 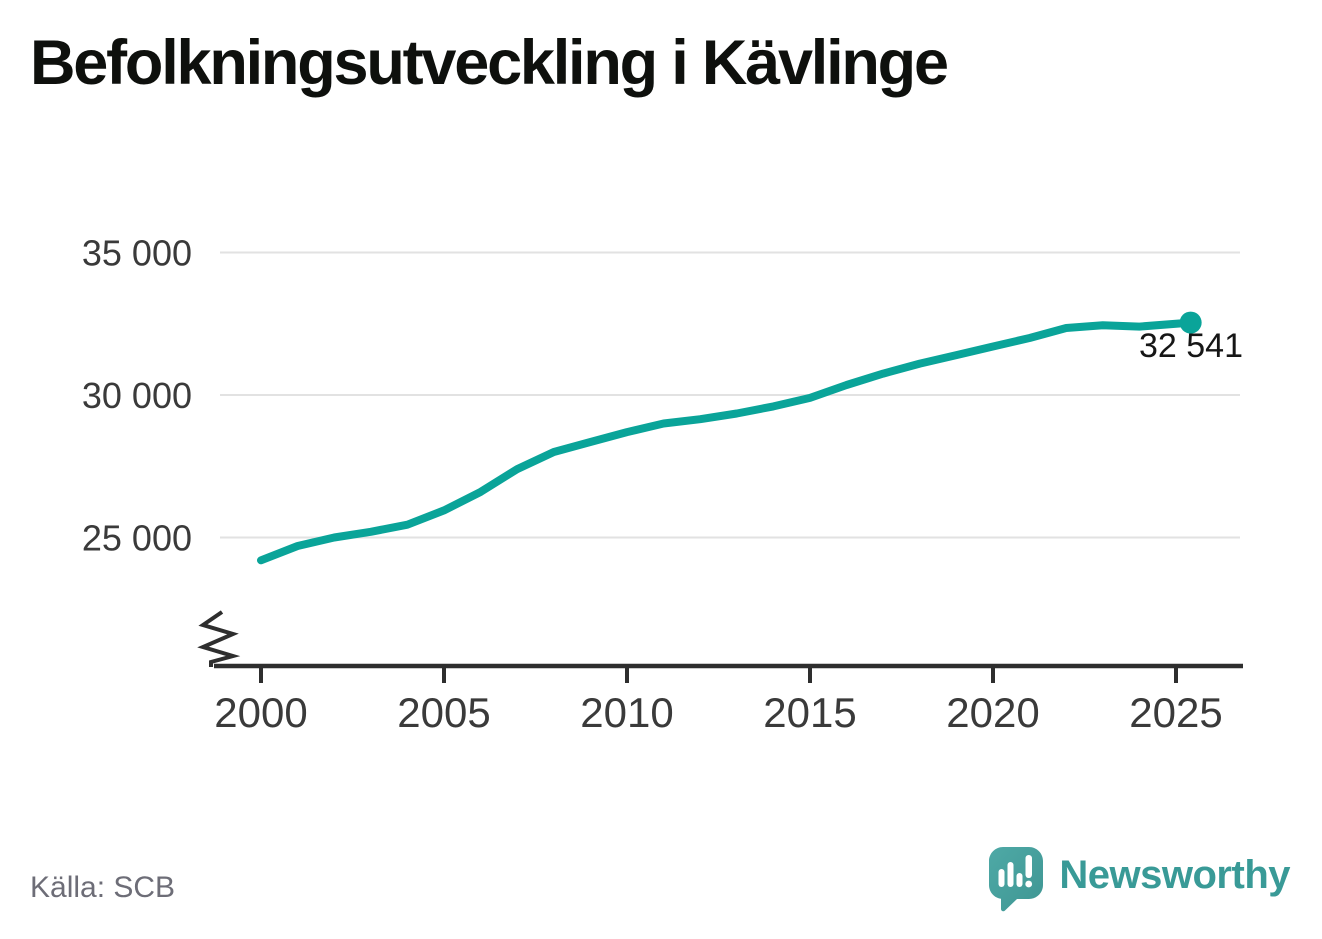 I want to click on x-tick-label: 2025, so click(x=1175, y=712).